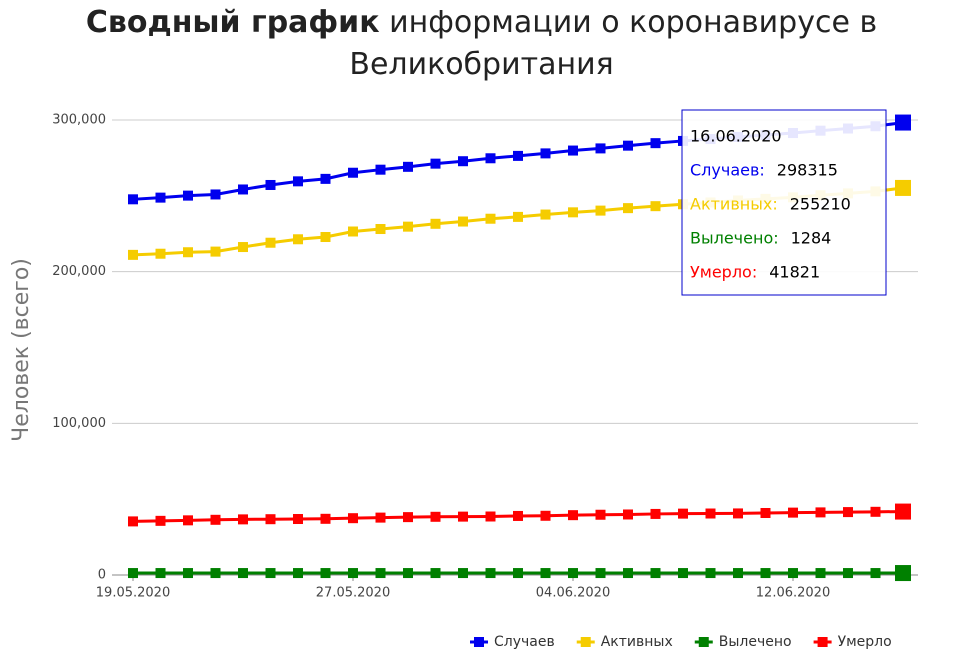 This screenshot has height=656, width=963. I want to click on tooltip-value: 298315, so click(807, 170).